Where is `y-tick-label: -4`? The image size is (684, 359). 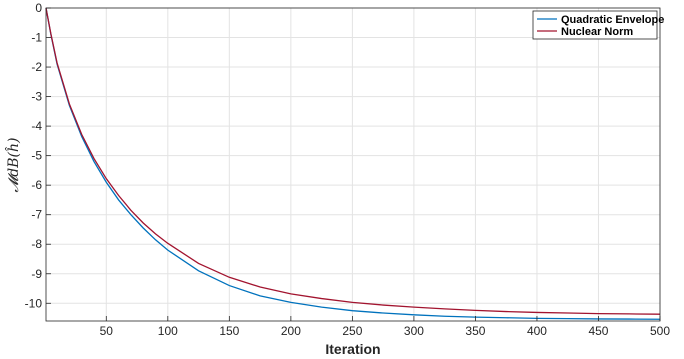
y-tick-label: -4 is located at coordinates (36, 126).